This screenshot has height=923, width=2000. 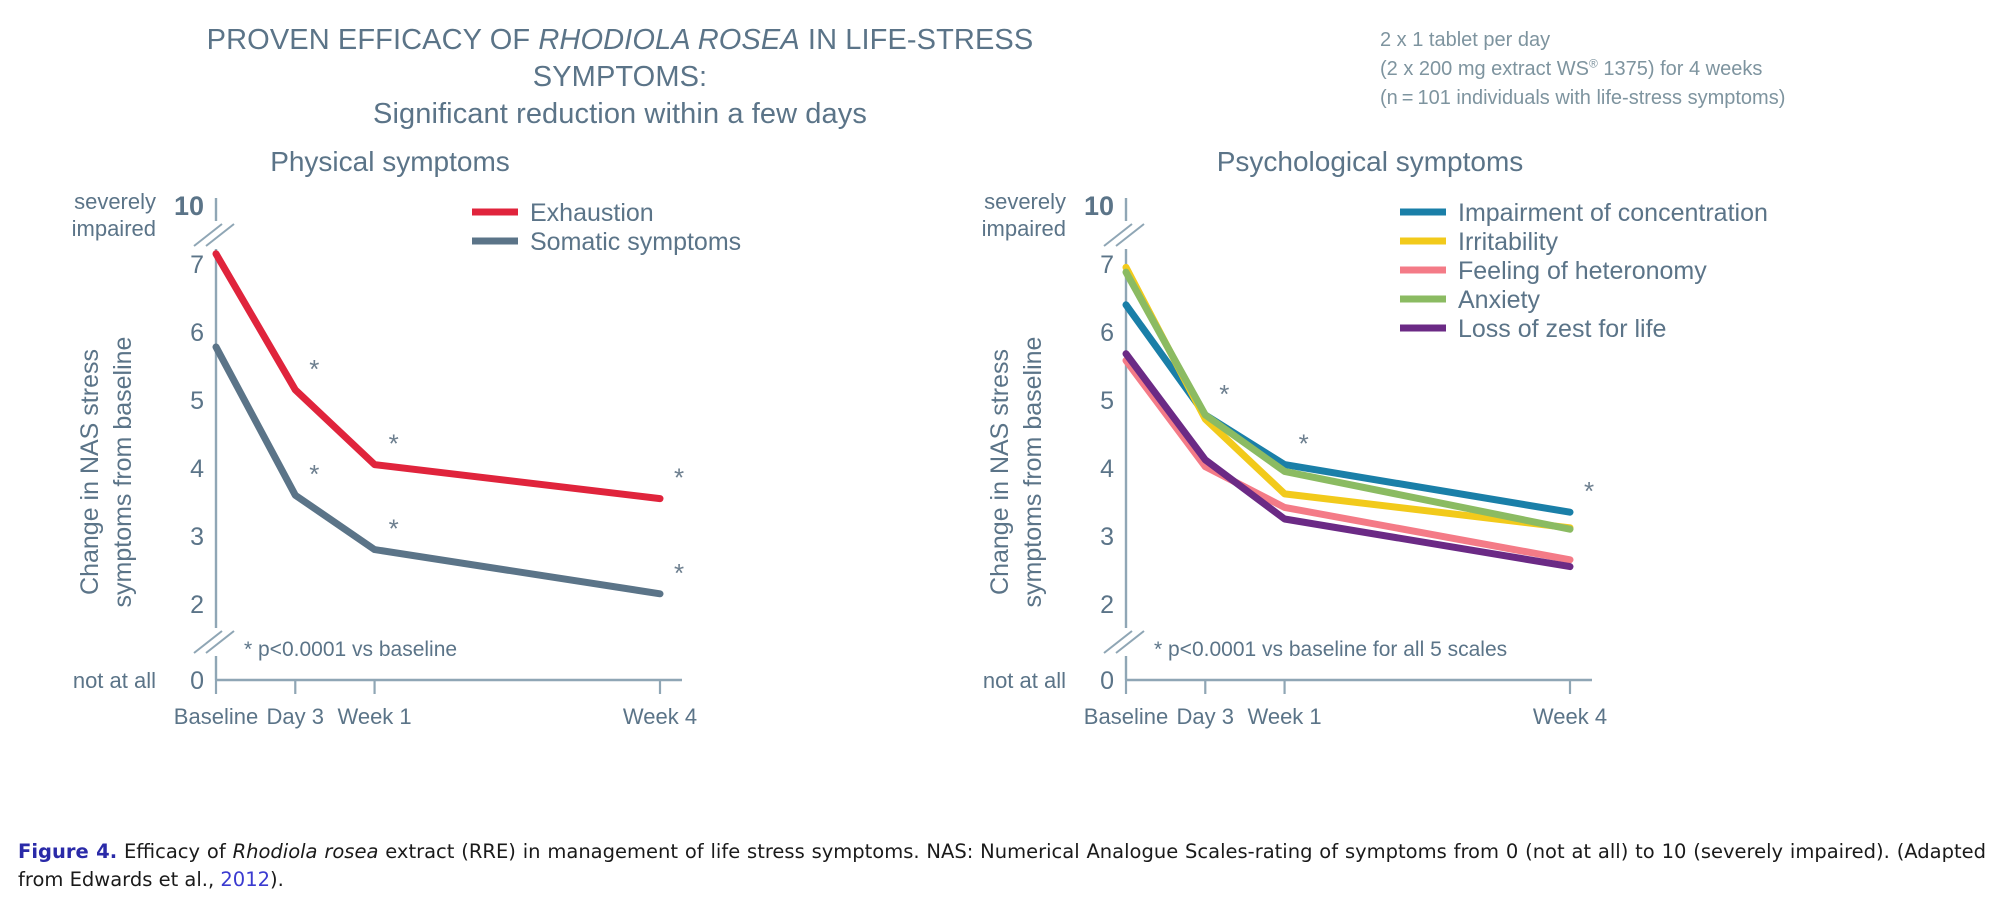 I want to click on dosing-line-1: 2 x 1 tablet per day, so click(x=1465, y=40).